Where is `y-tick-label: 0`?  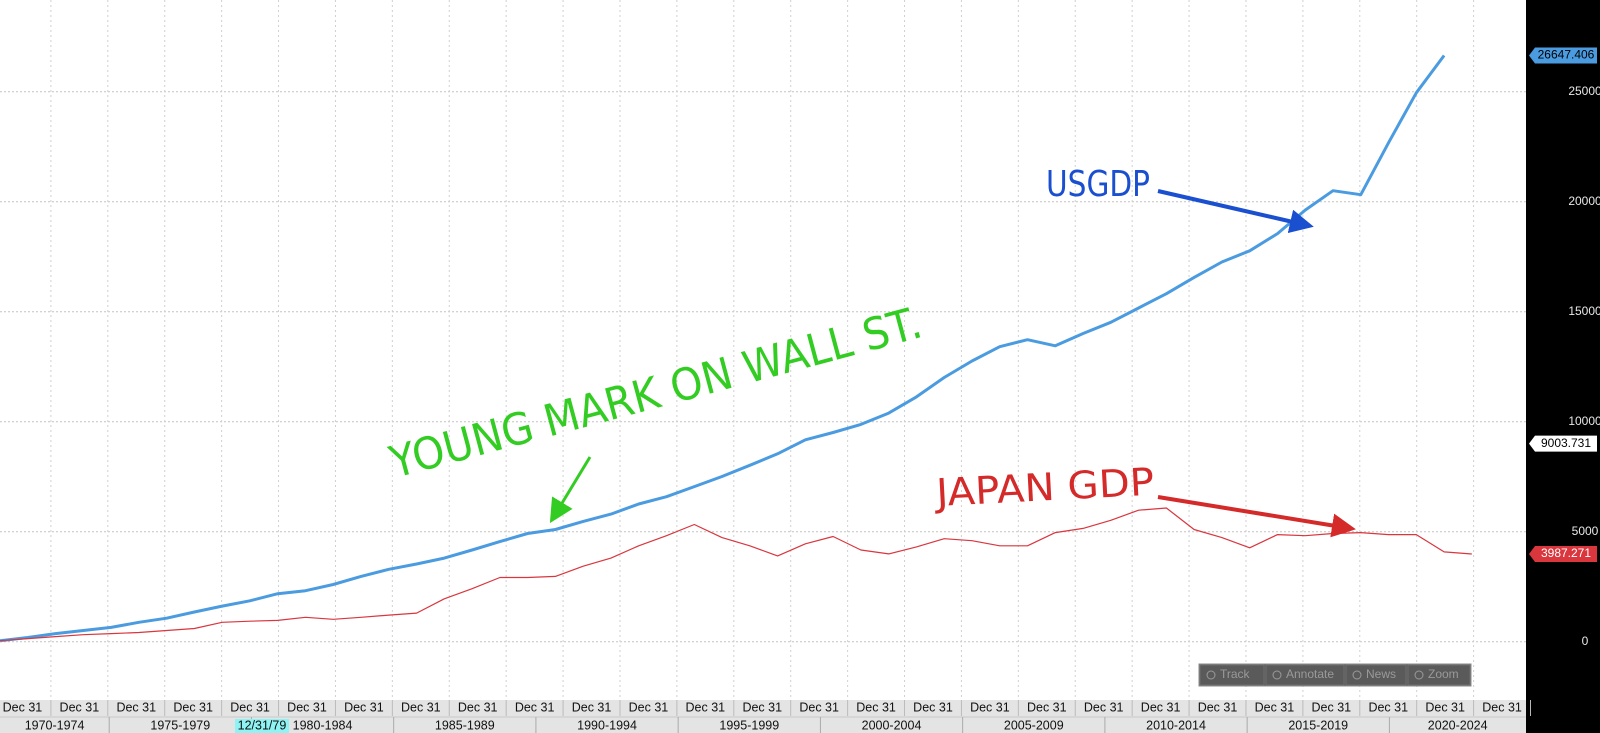
y-tick-label: 0 is located at coordinates (1585, 641).